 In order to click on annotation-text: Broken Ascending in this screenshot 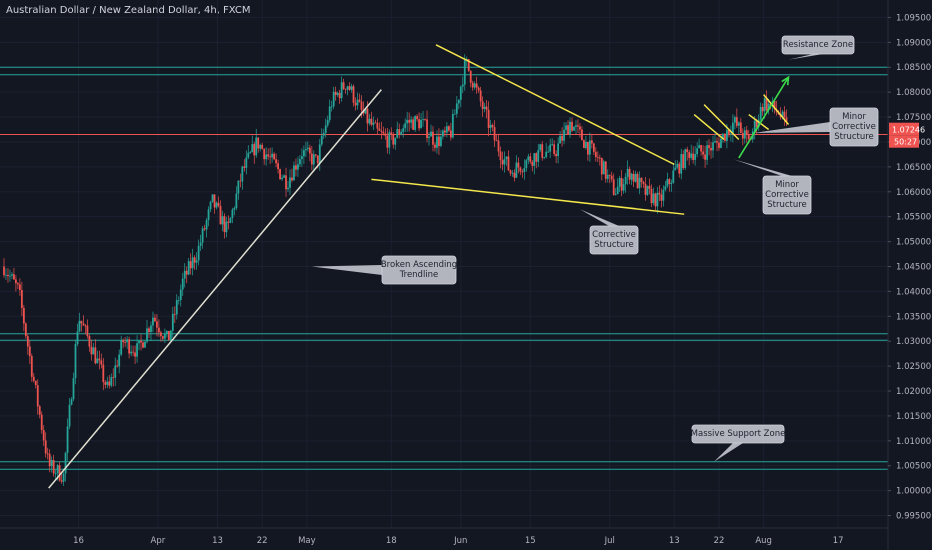, I will do `click(419, 265)`.